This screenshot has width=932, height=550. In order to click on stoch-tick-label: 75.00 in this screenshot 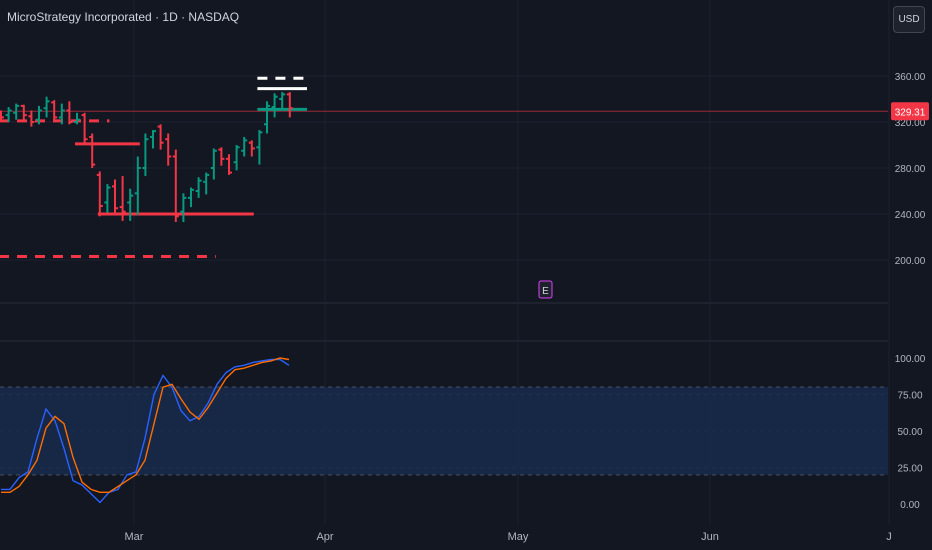, I will do `click(909, 396)`.